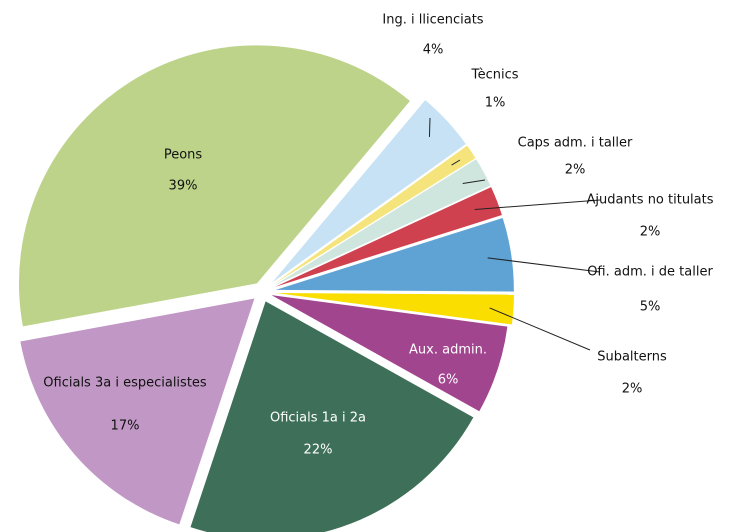 The width and height of the screenshot is (733, 532). I want to click on slice-value-label: 22%, so click(318, 450).